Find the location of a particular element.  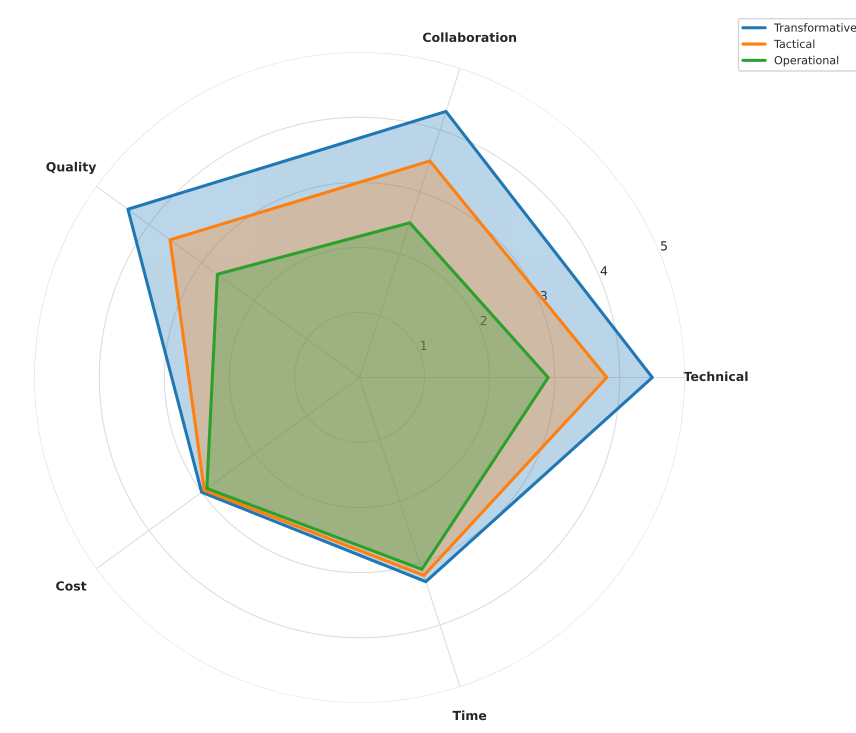

y-tick-label: 2 is located at coordinates (483, 321).